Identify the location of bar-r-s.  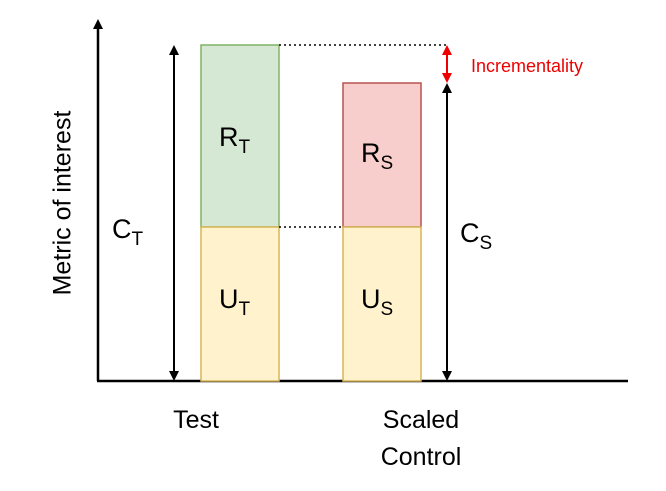
(382, 155).